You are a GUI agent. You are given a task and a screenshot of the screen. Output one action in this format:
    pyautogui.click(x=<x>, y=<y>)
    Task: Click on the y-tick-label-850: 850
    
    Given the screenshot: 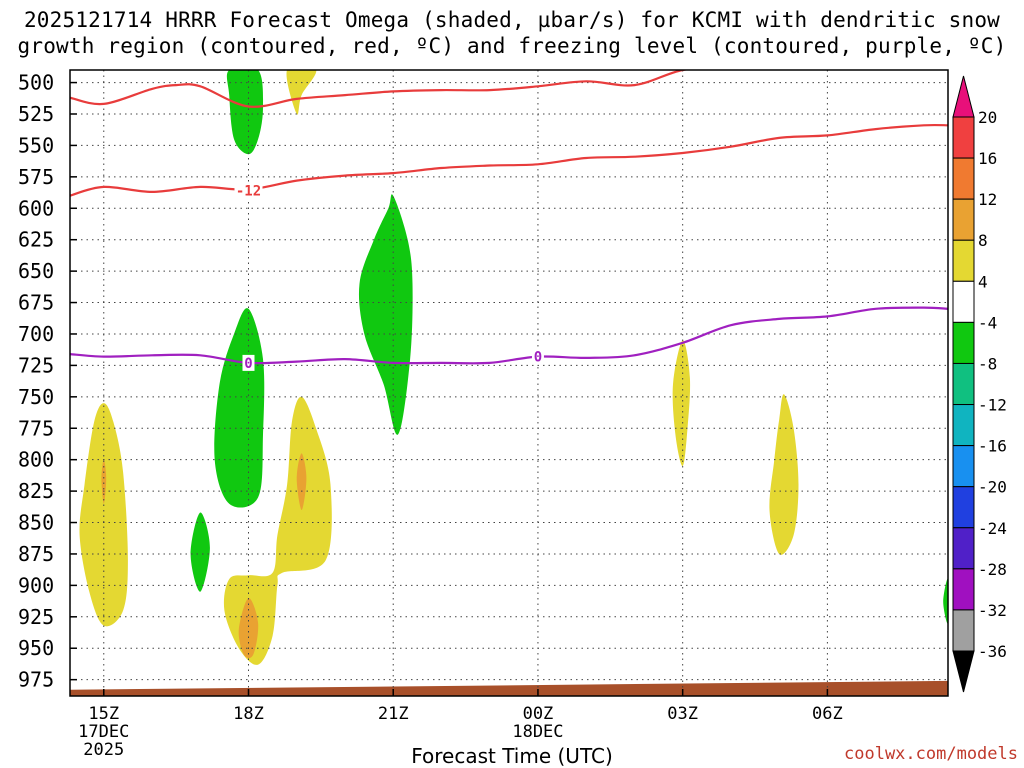 What is the action you would take?
    pyautogui.click(x=36, y=523)
    